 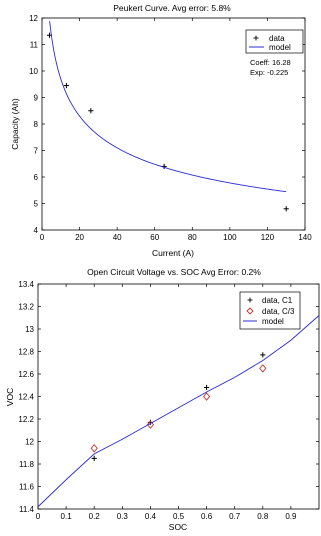 I want to click on chart2-legend: data, C1 data, C/3 model, so click(x=270, y=310).